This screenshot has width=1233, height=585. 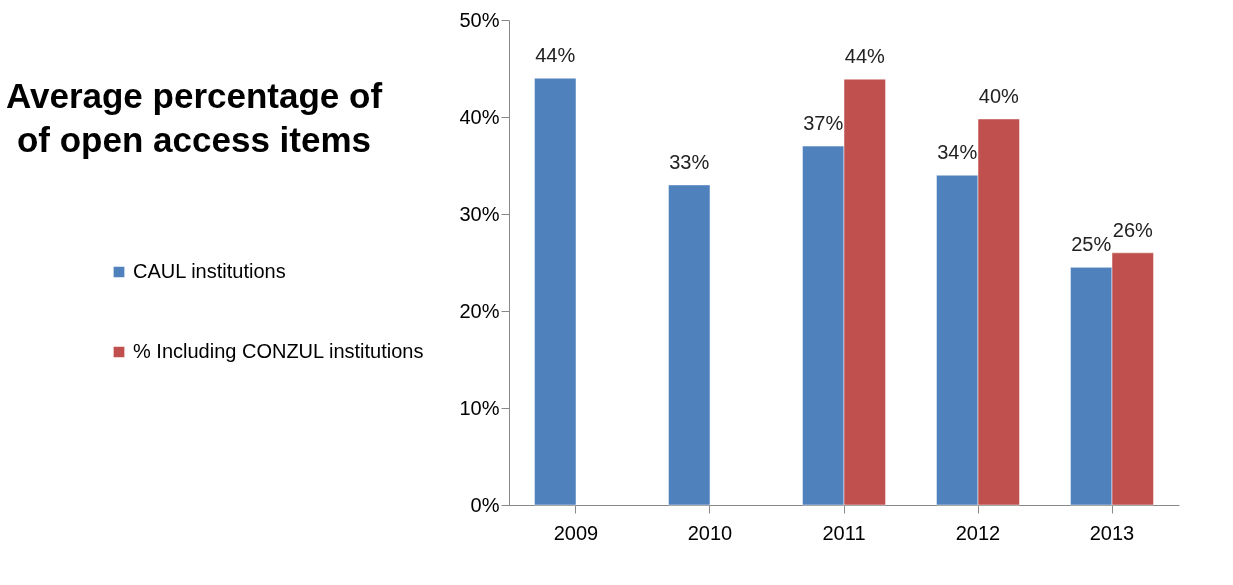 What do you see at coordinates (957, 152) in the screenshot?
I see `data-label: 34%` at bounding box center [957, 152].